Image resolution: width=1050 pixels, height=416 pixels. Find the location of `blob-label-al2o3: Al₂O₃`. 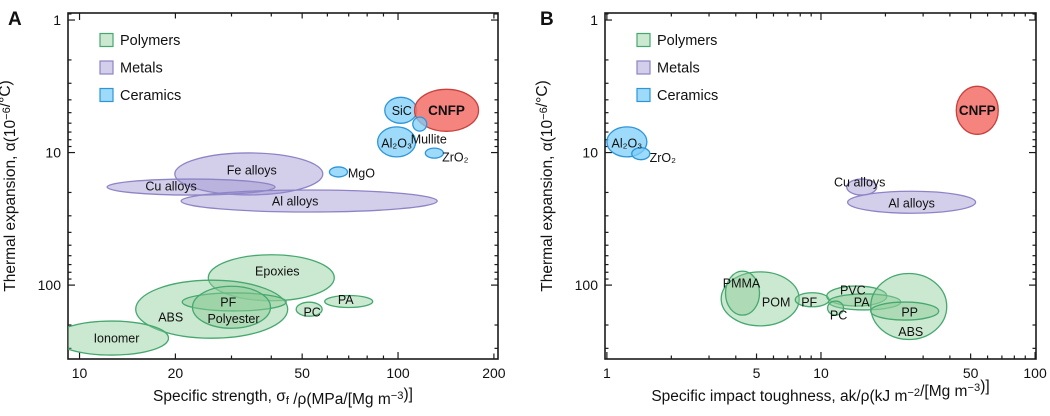

blob-label-al2o3: Al₂O₃ is located at coordinates (396, 143).